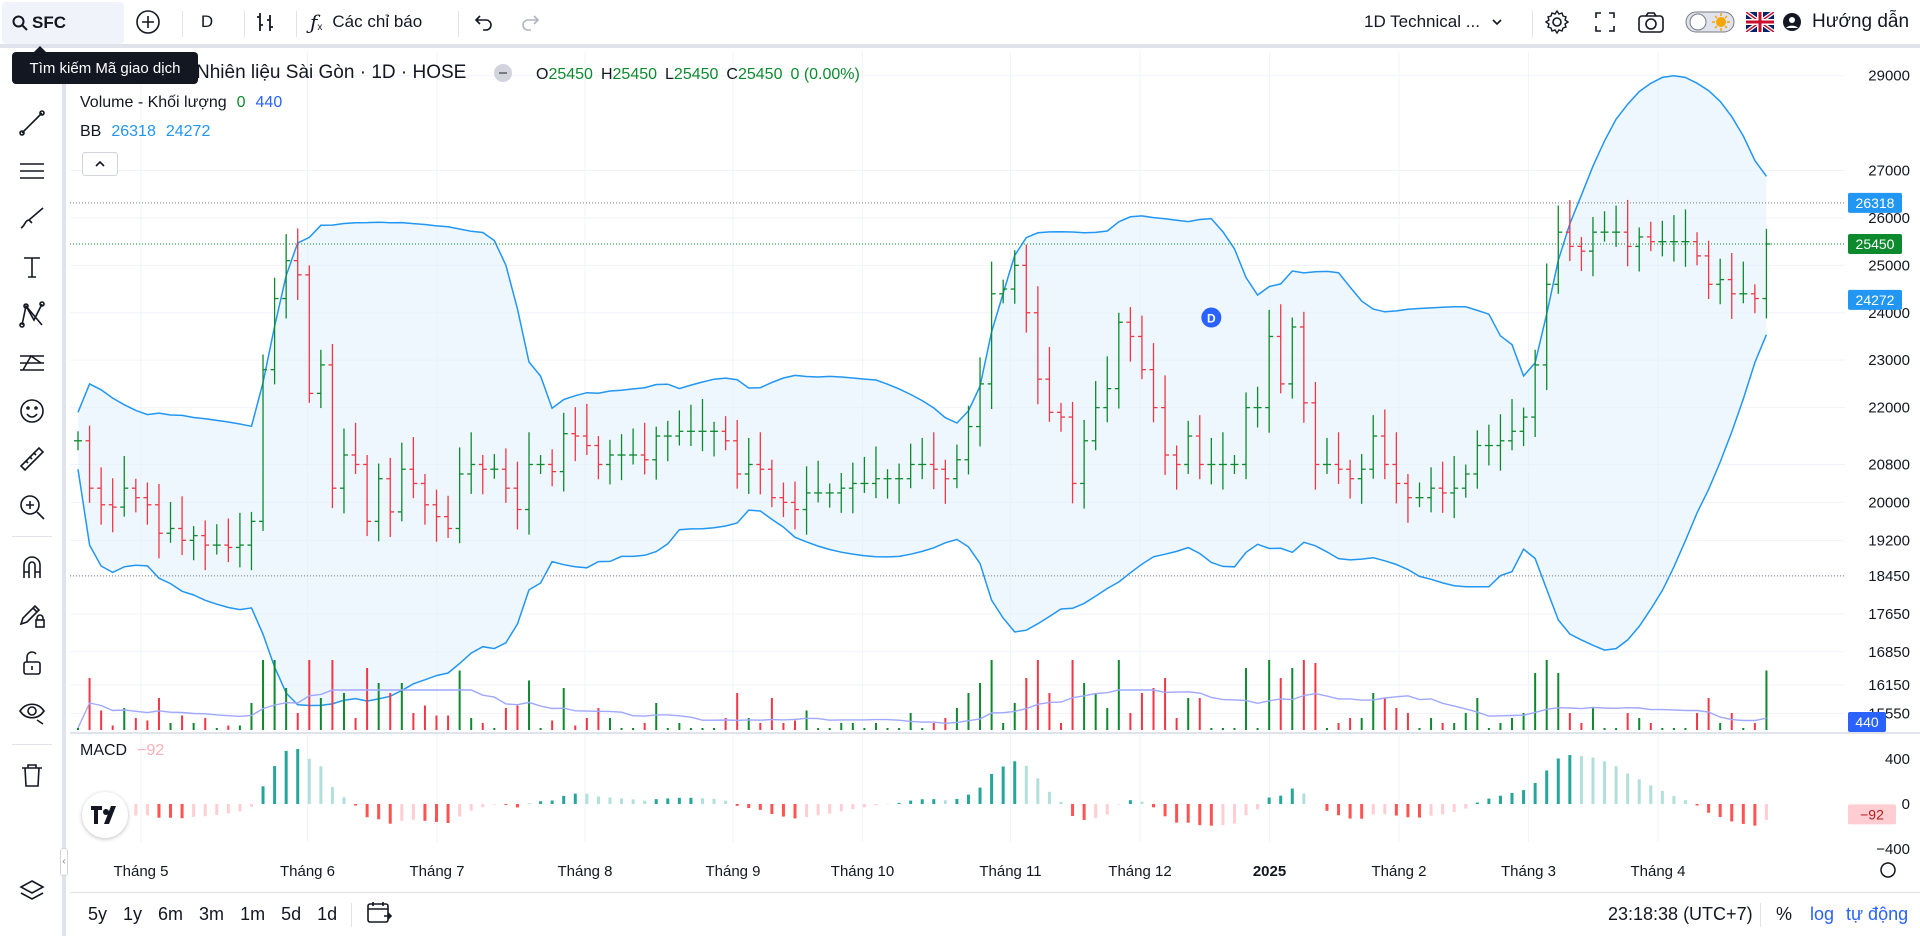 Image resolution: width=1920 pixels, height=936 pixels. What do you see at coordinates (241, 102) in the screenshot?
I see `volume-value-1: 0` at bounding box center [241, 102].